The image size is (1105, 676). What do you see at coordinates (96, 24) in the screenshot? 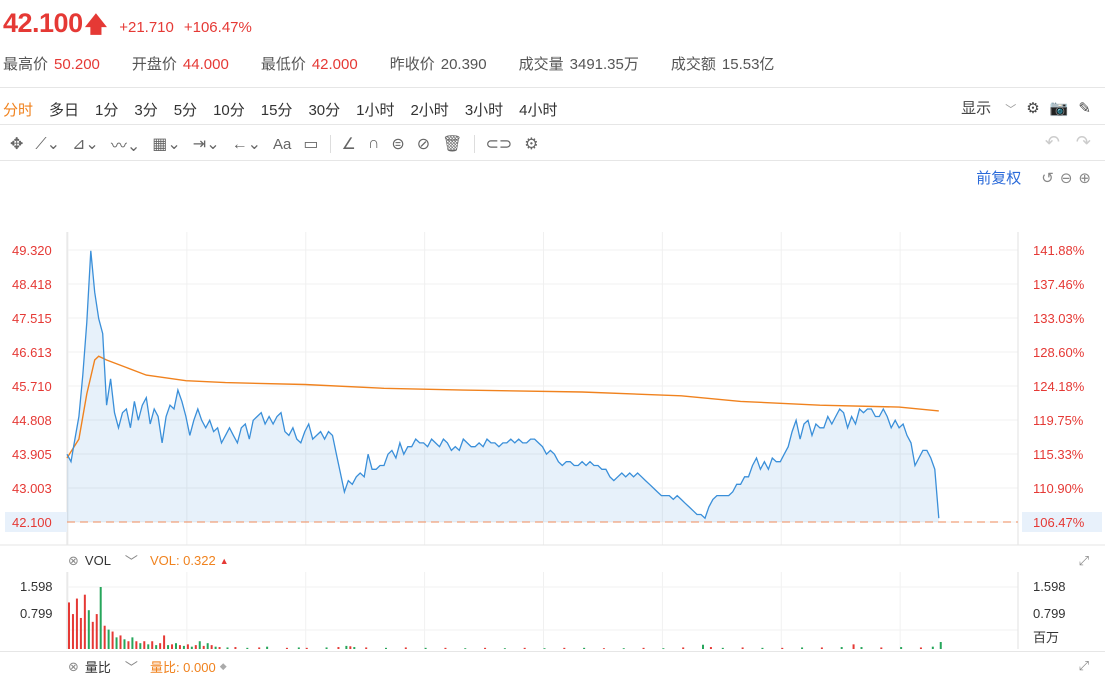
I see `arrow-up-icon: 🡅` at bounding box center [96, 24].